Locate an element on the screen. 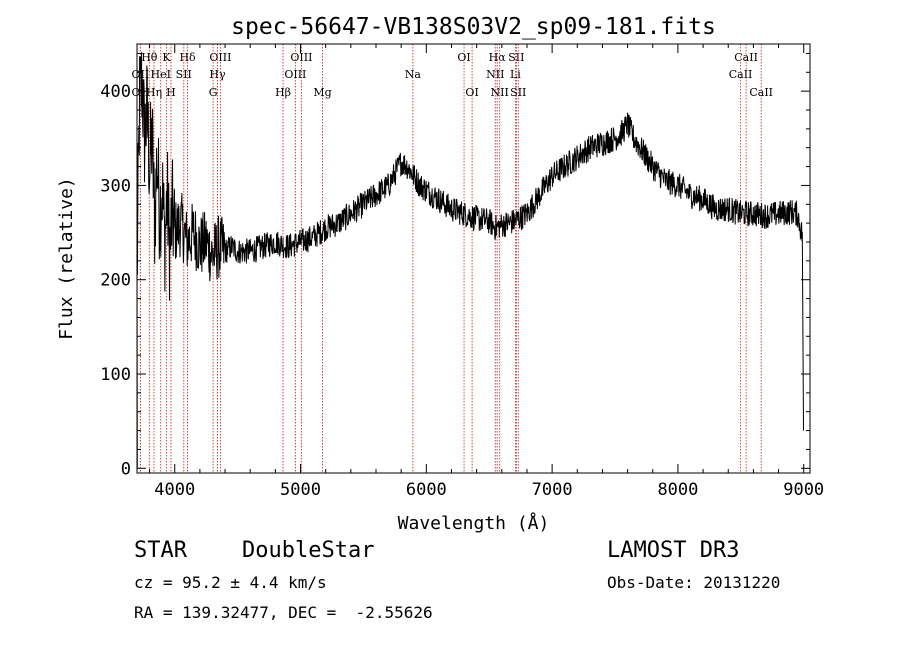 The height and width of the screenshot is (649, 900). line-label-23: Mg is located at coordinates (322, 92).